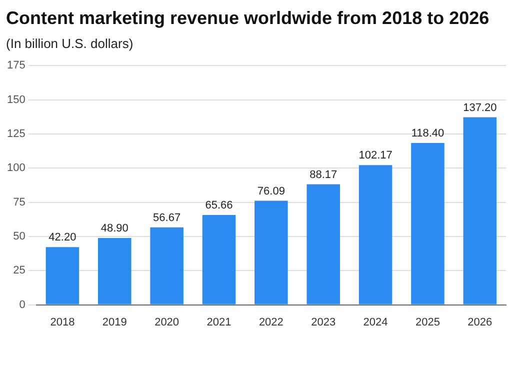 The height and width of the screenshot is (365, 510). What do you see at coordinates (114, 228) in the screenshot?
I see `data-label: 48.90` at bounding box center [114, 228].